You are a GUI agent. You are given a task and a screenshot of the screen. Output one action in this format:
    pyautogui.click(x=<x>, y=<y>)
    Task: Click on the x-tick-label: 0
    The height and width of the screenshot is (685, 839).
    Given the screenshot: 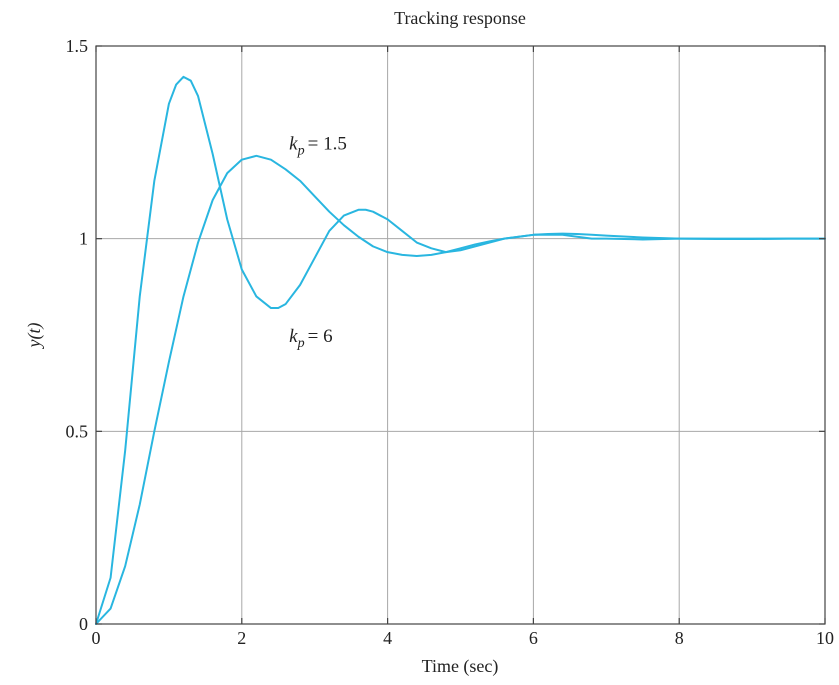 What is the action you would take?
    pyautogui.click(x=96, y=638)
    